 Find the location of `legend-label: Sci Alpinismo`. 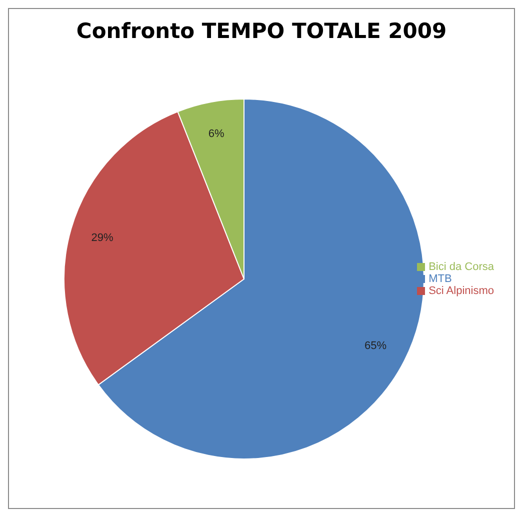

legend-label: Sci Alpinismo is located at coordinates (461, 291).